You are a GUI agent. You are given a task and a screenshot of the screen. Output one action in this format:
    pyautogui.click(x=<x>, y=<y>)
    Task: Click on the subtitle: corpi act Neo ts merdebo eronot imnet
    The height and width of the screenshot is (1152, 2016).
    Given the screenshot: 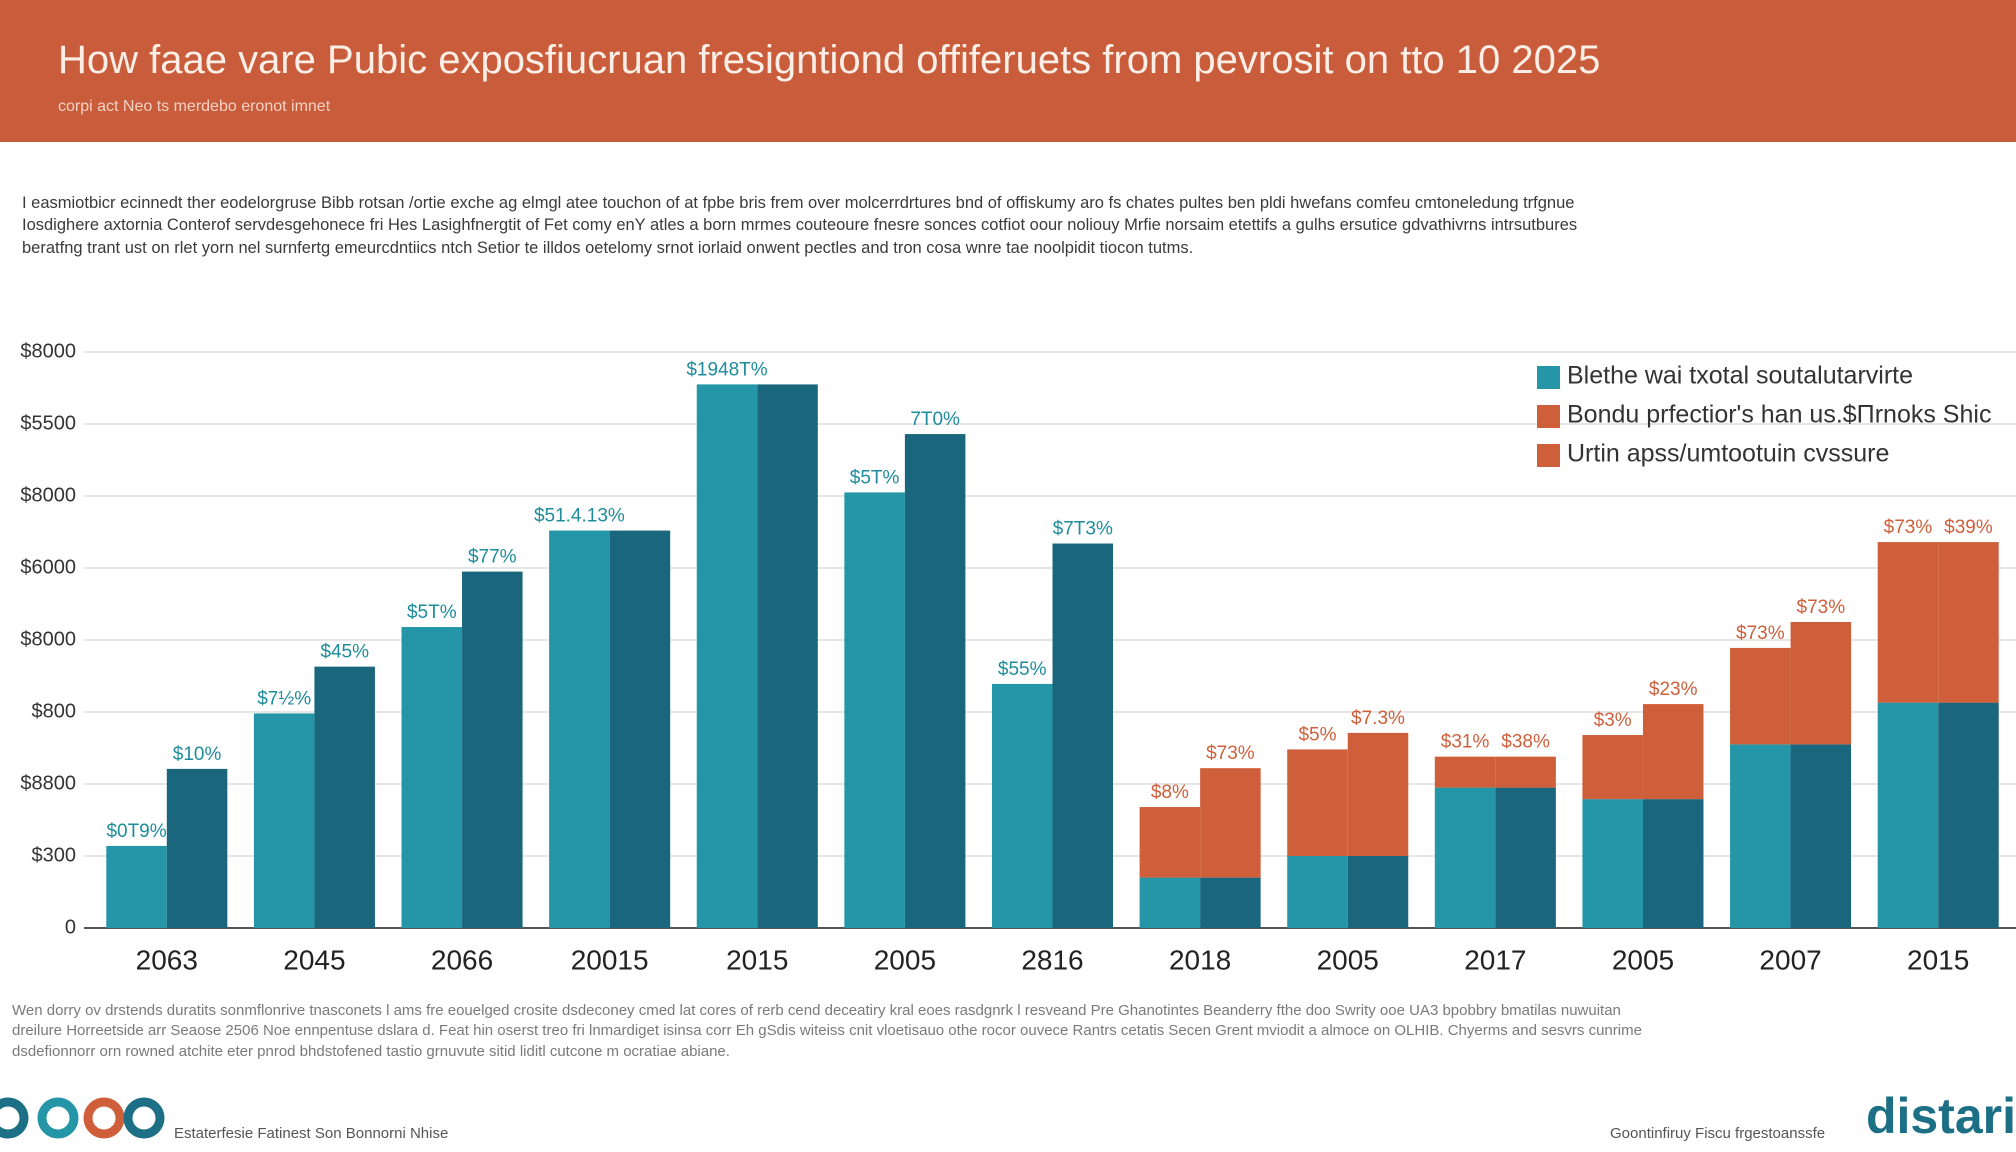 What is the action you would take?
    pyautogui.click(x=194, y=106)
    